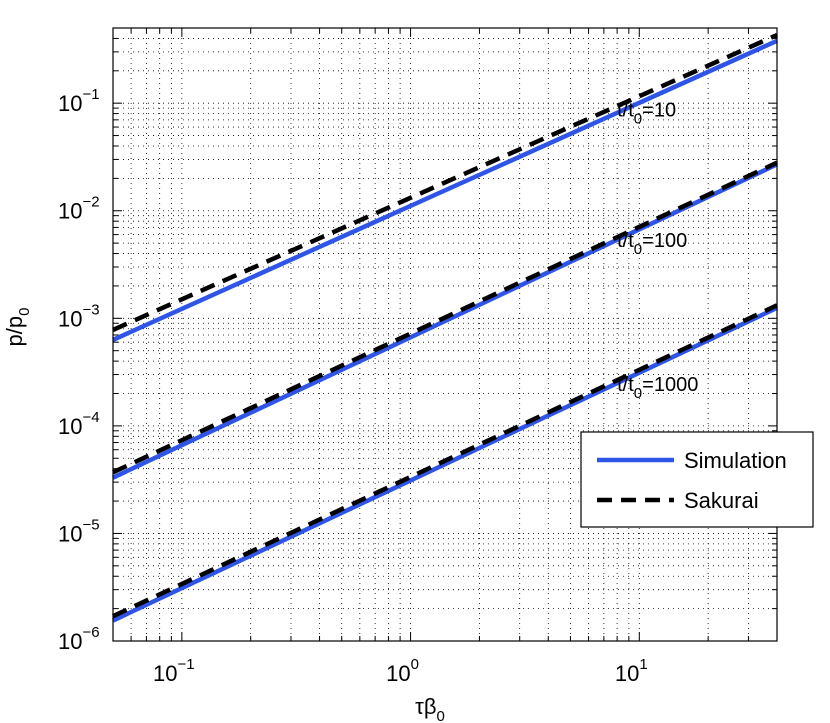  Describe the element at coordinates (79, 639) in the screenshot. I see `y-tick-label: 10⁻⁶` at that location.